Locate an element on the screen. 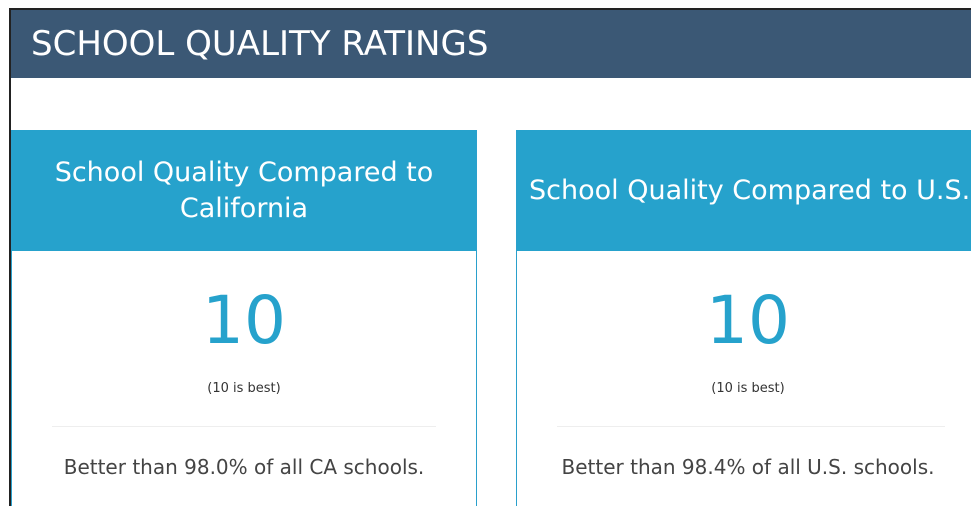  card-title: School Quality Compared to U.S. is located at coordinates (744, 190).